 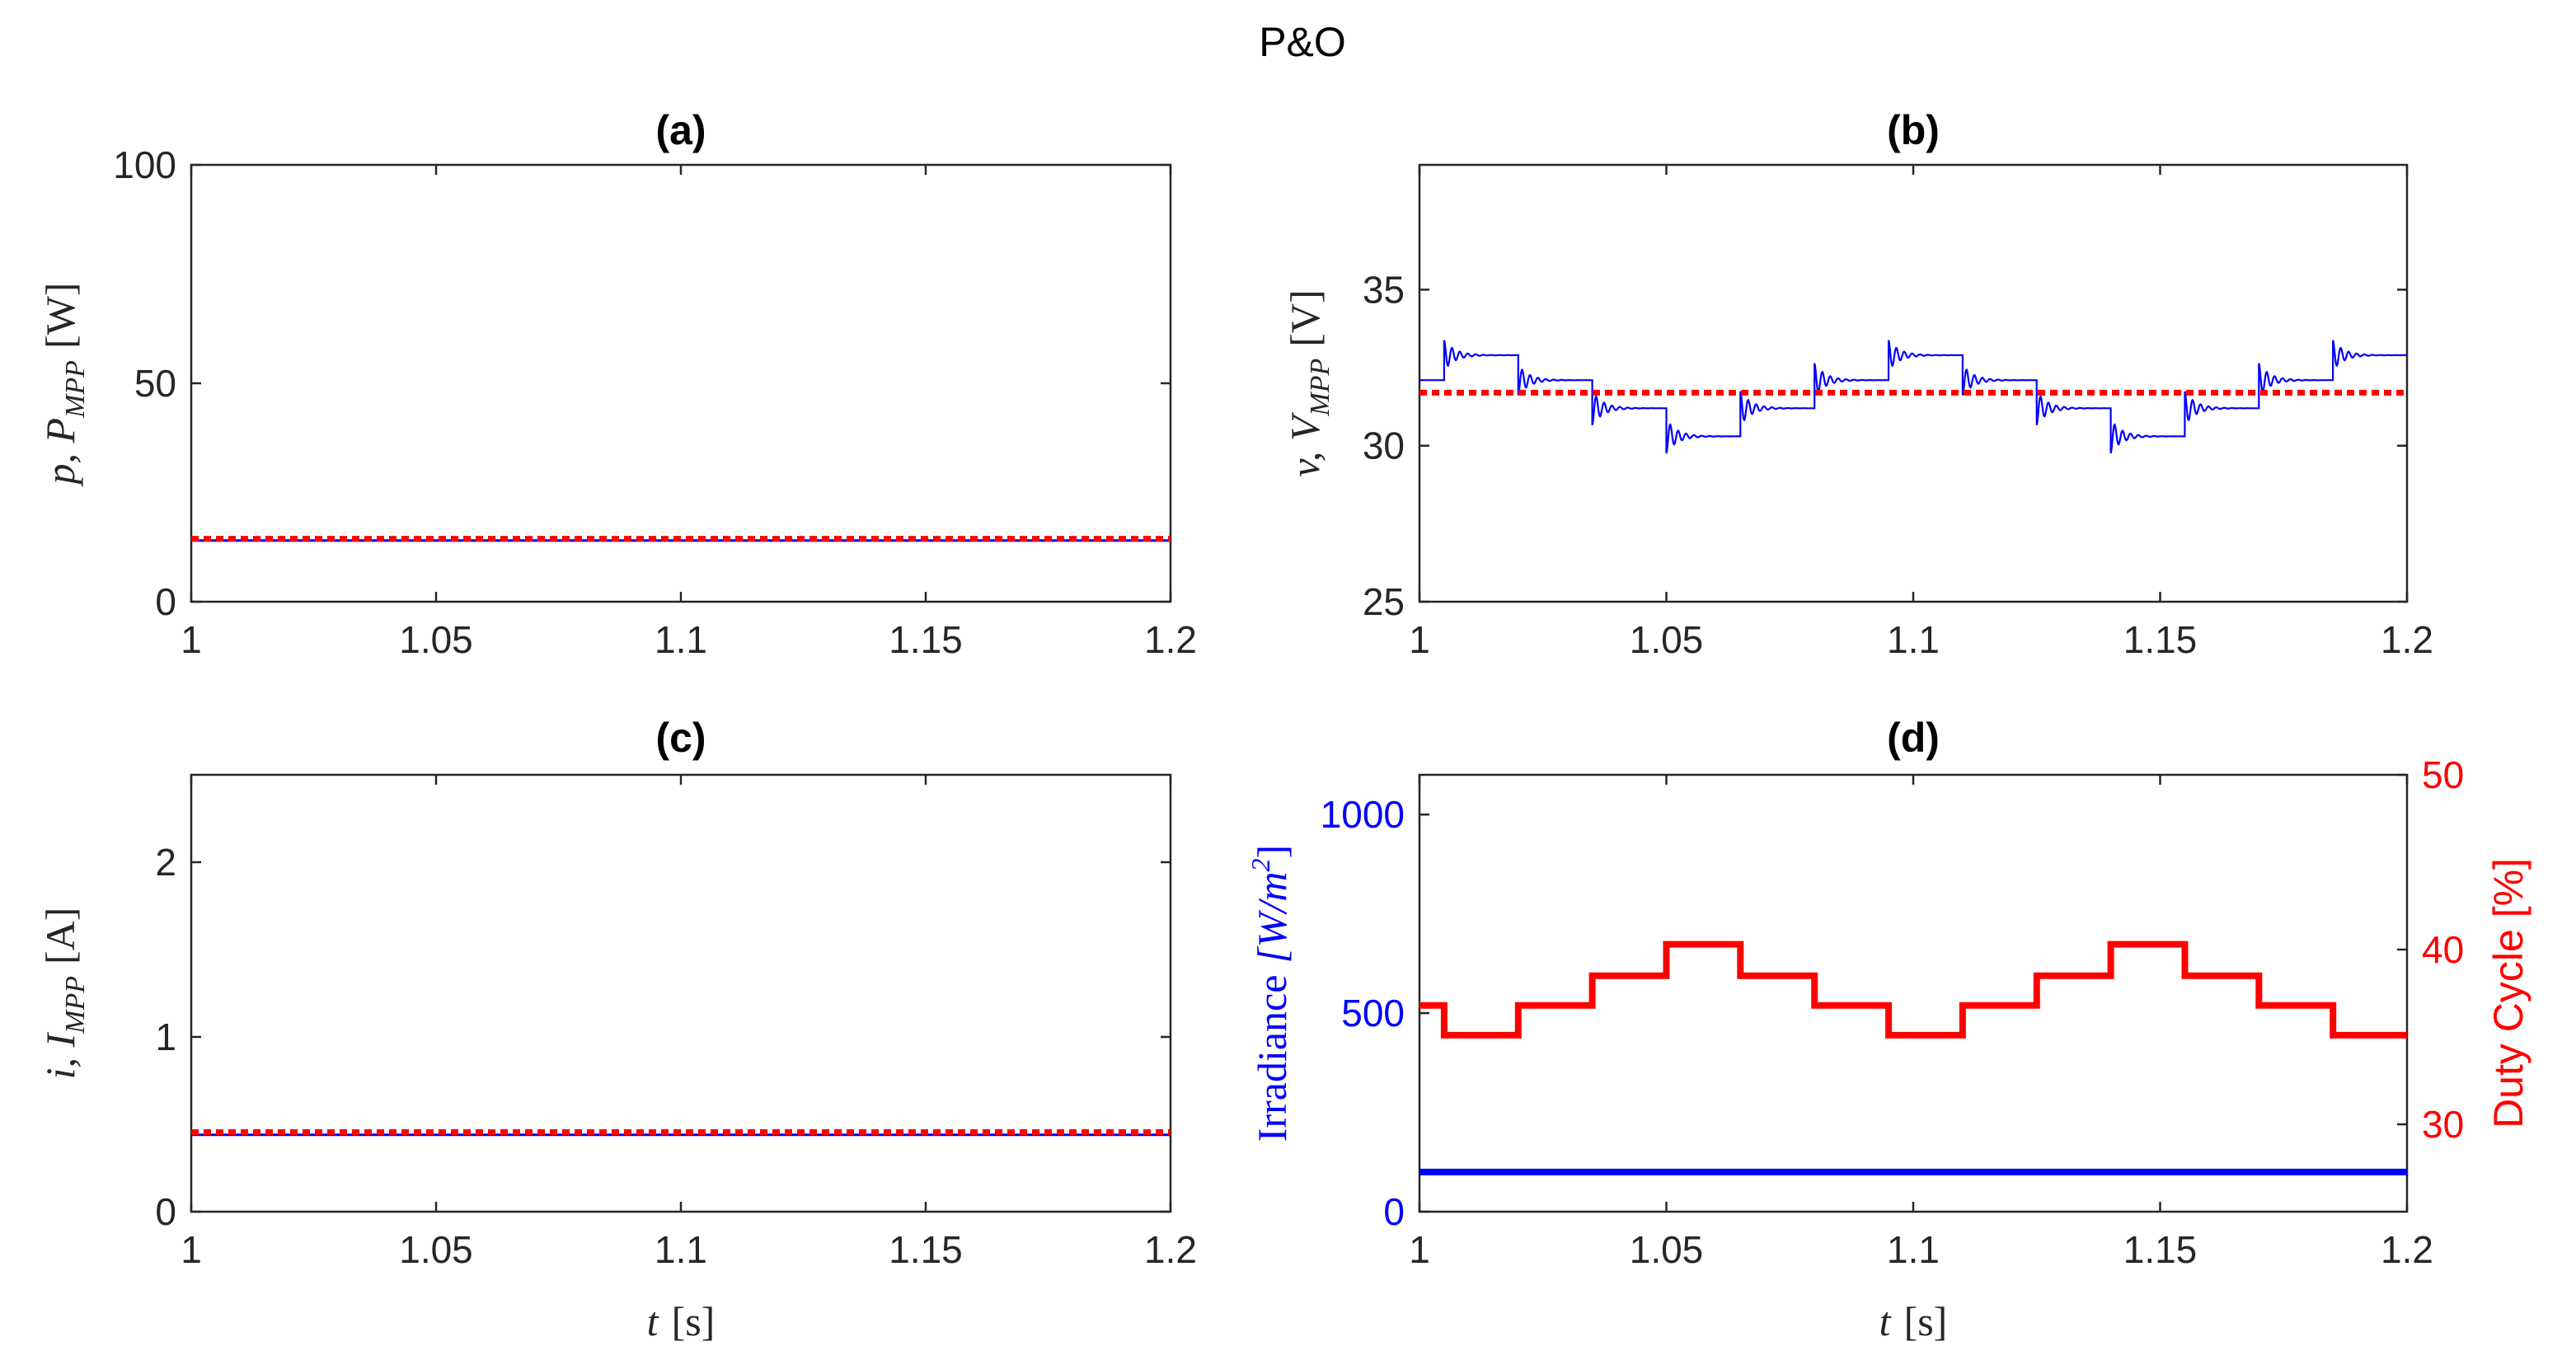 I want to click on panel-d-ylabel-word: Irradiance, so click(x=1272, y=1058).